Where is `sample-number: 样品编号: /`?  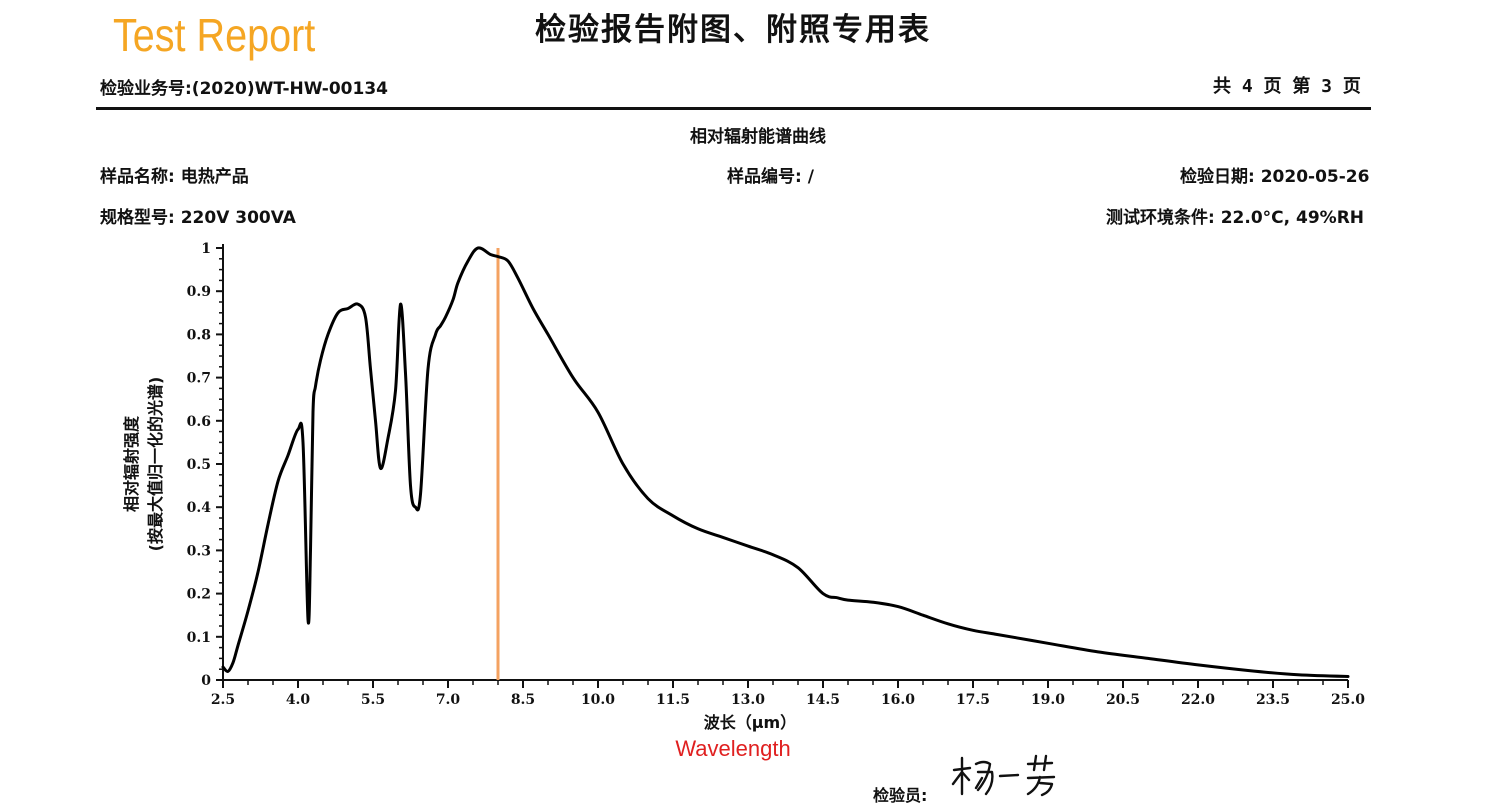
sample-number: 样品编号: / is located at coordinates (770, 177).